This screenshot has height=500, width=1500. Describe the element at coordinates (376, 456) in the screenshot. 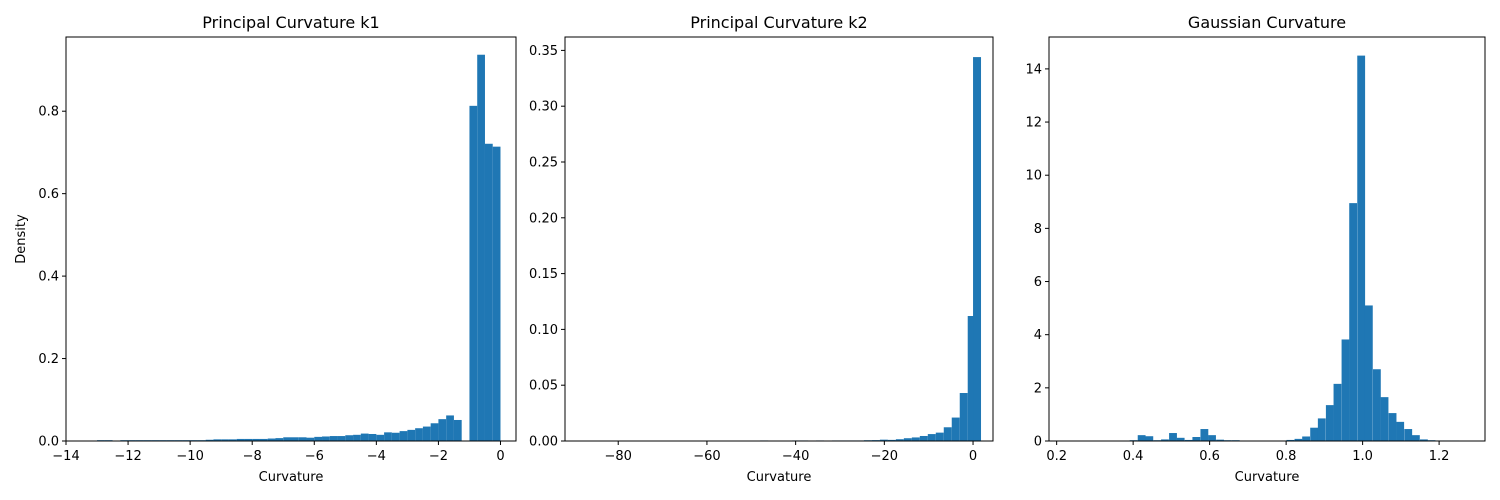

I see `k1-x-tick-label: −4` at that location.